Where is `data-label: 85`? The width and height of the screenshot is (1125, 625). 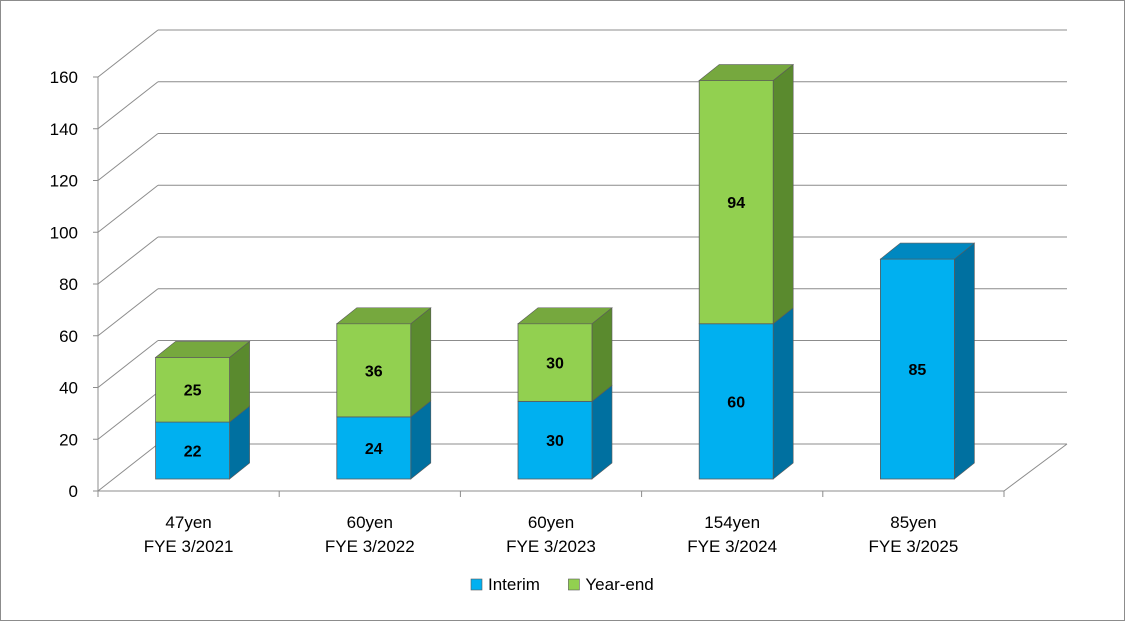 data-label: 85 is located at coordinates (918, 370).